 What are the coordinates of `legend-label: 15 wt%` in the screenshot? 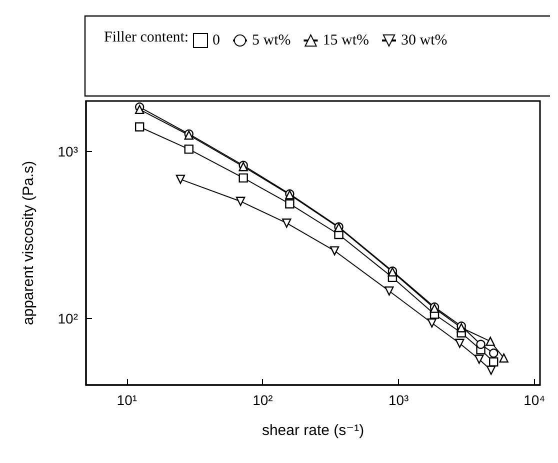 It's located at (345, 40).